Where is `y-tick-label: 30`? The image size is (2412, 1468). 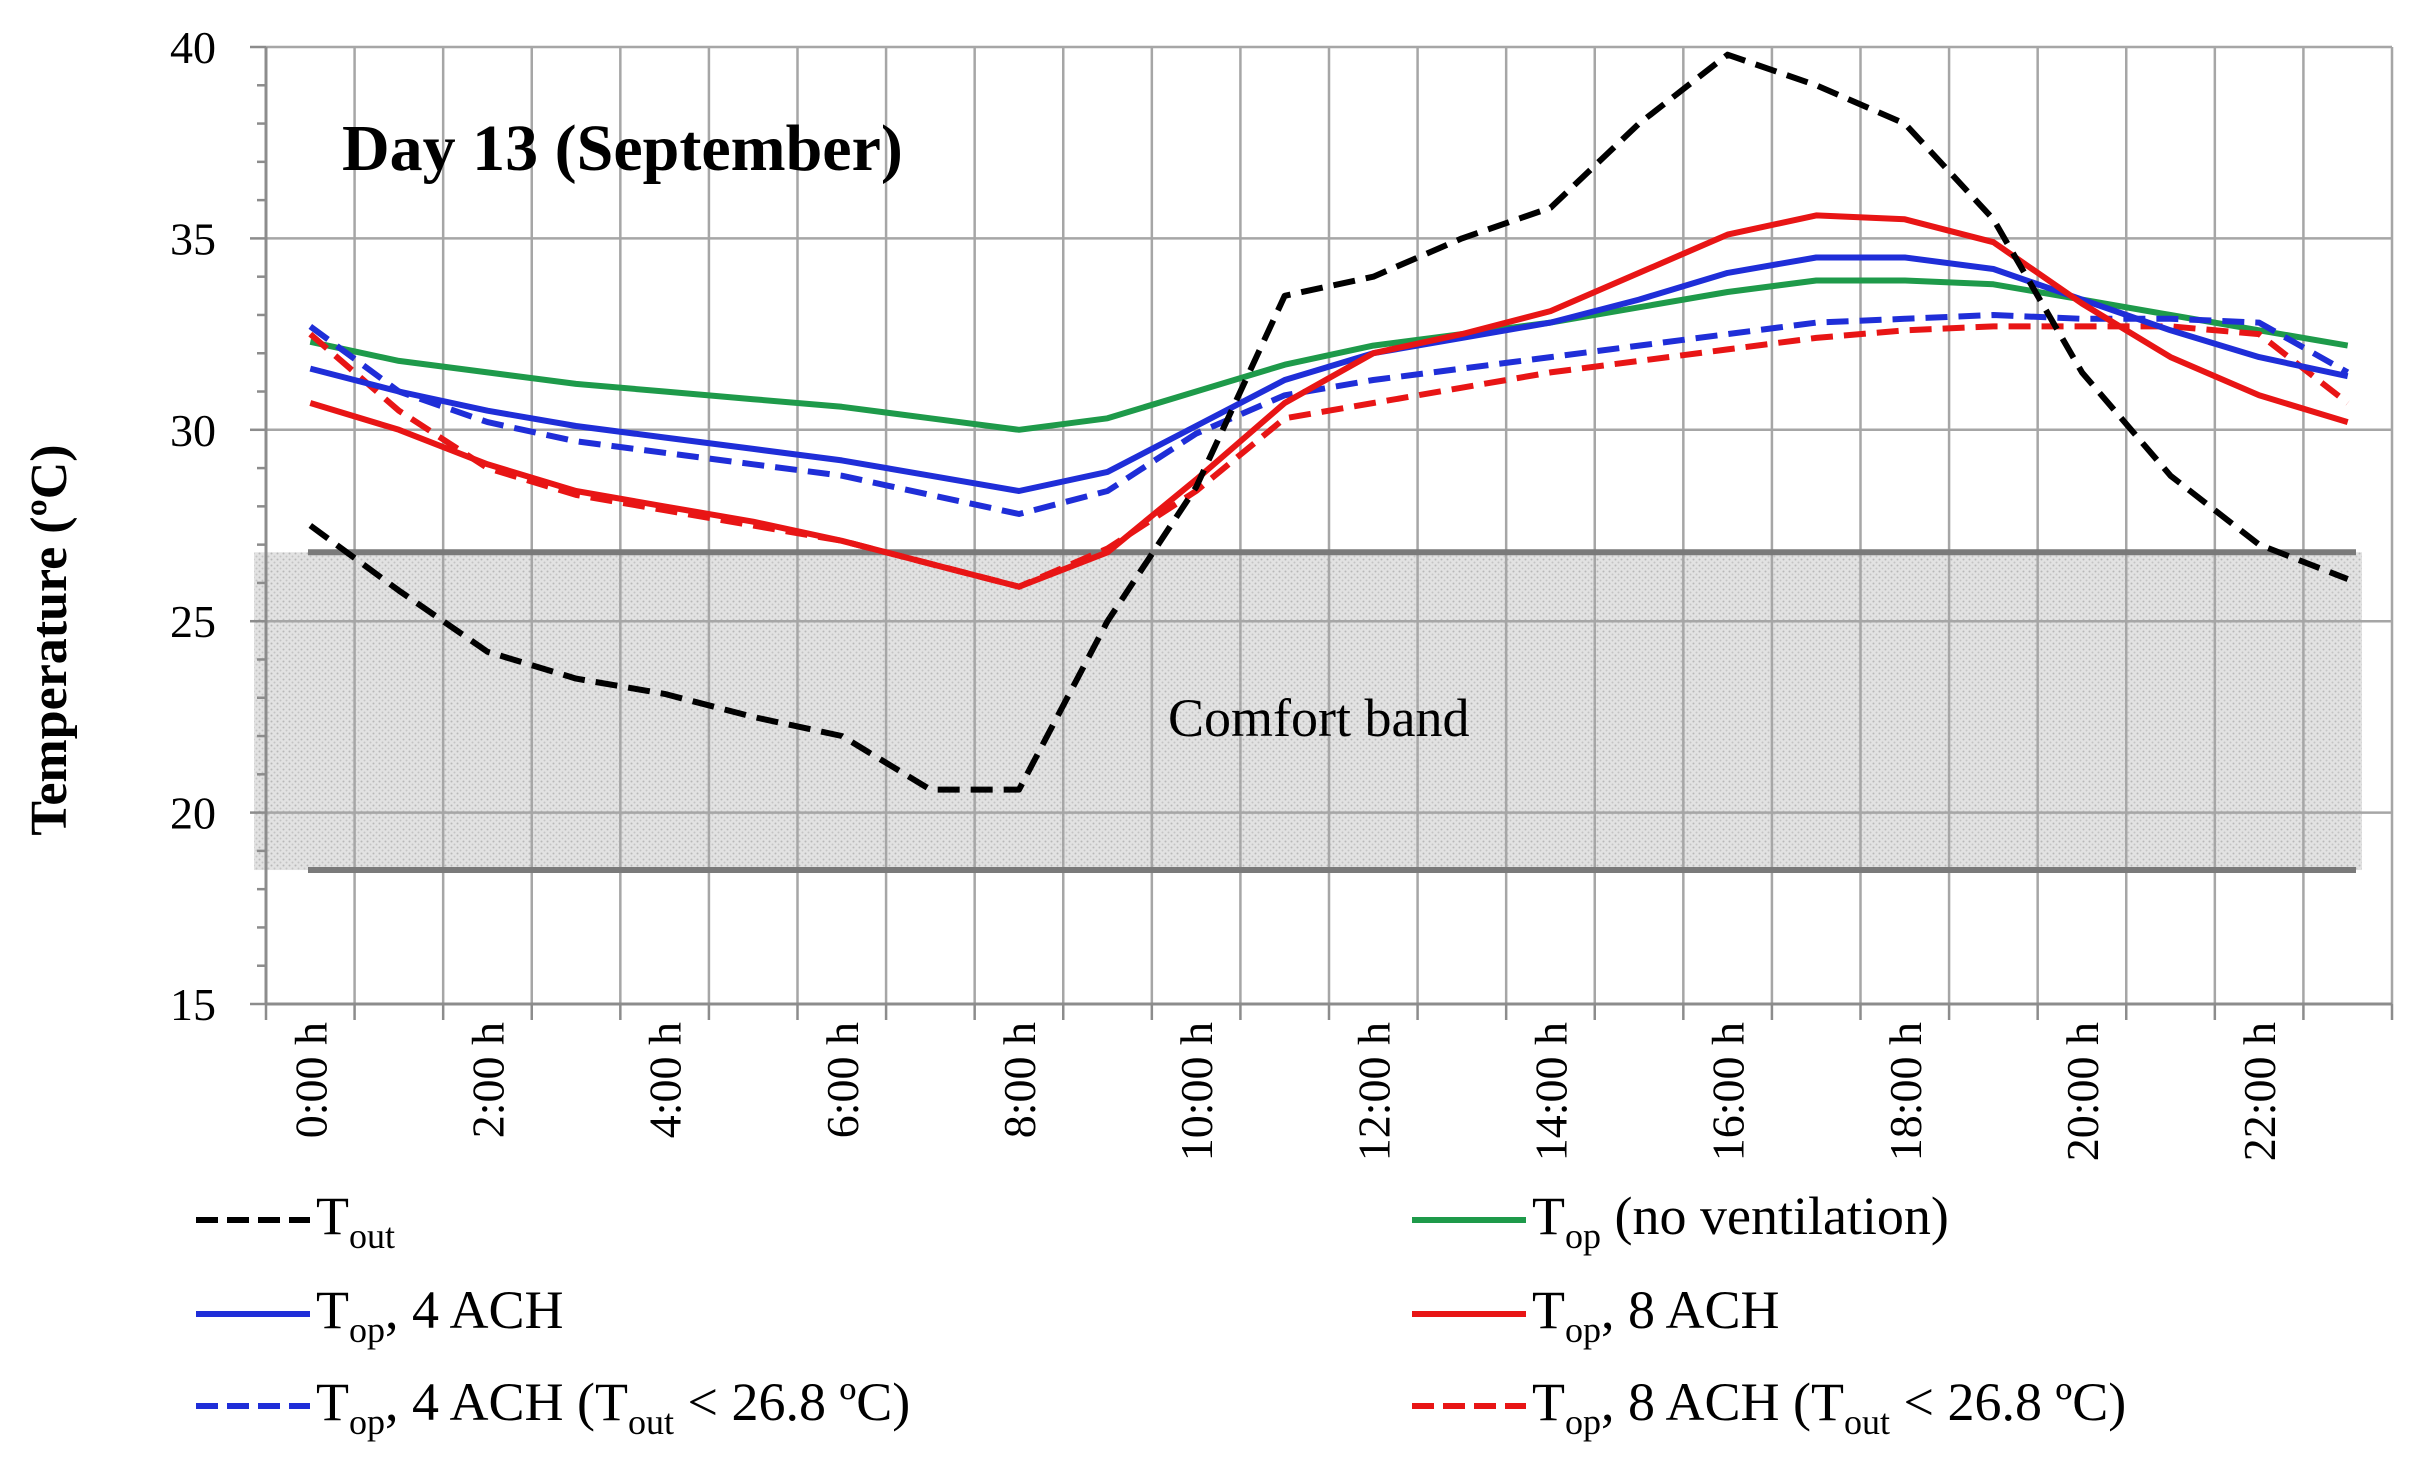
y-tick-label: 30 is located at coordinates (193, 430).